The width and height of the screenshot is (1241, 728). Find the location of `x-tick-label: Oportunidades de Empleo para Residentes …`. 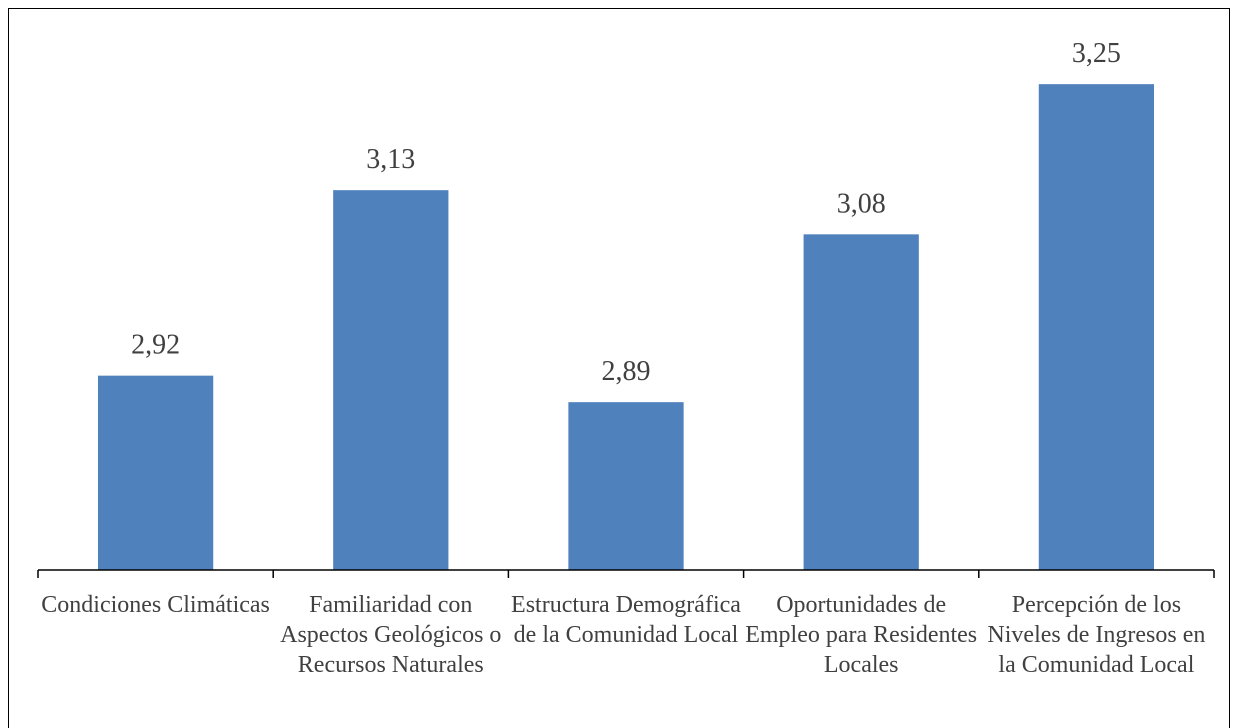

x-tick-label: Oportunidades de Empleo para Residentes … is located at coordinates (861, 635).